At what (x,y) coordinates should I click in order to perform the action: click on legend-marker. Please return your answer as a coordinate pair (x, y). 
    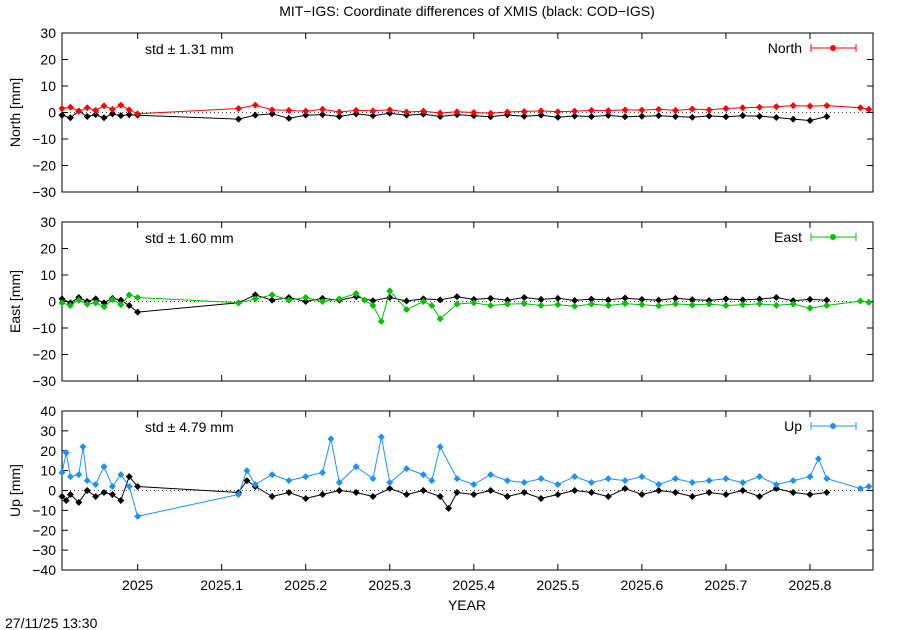
    Looking at the image, I should click on (833, 426).